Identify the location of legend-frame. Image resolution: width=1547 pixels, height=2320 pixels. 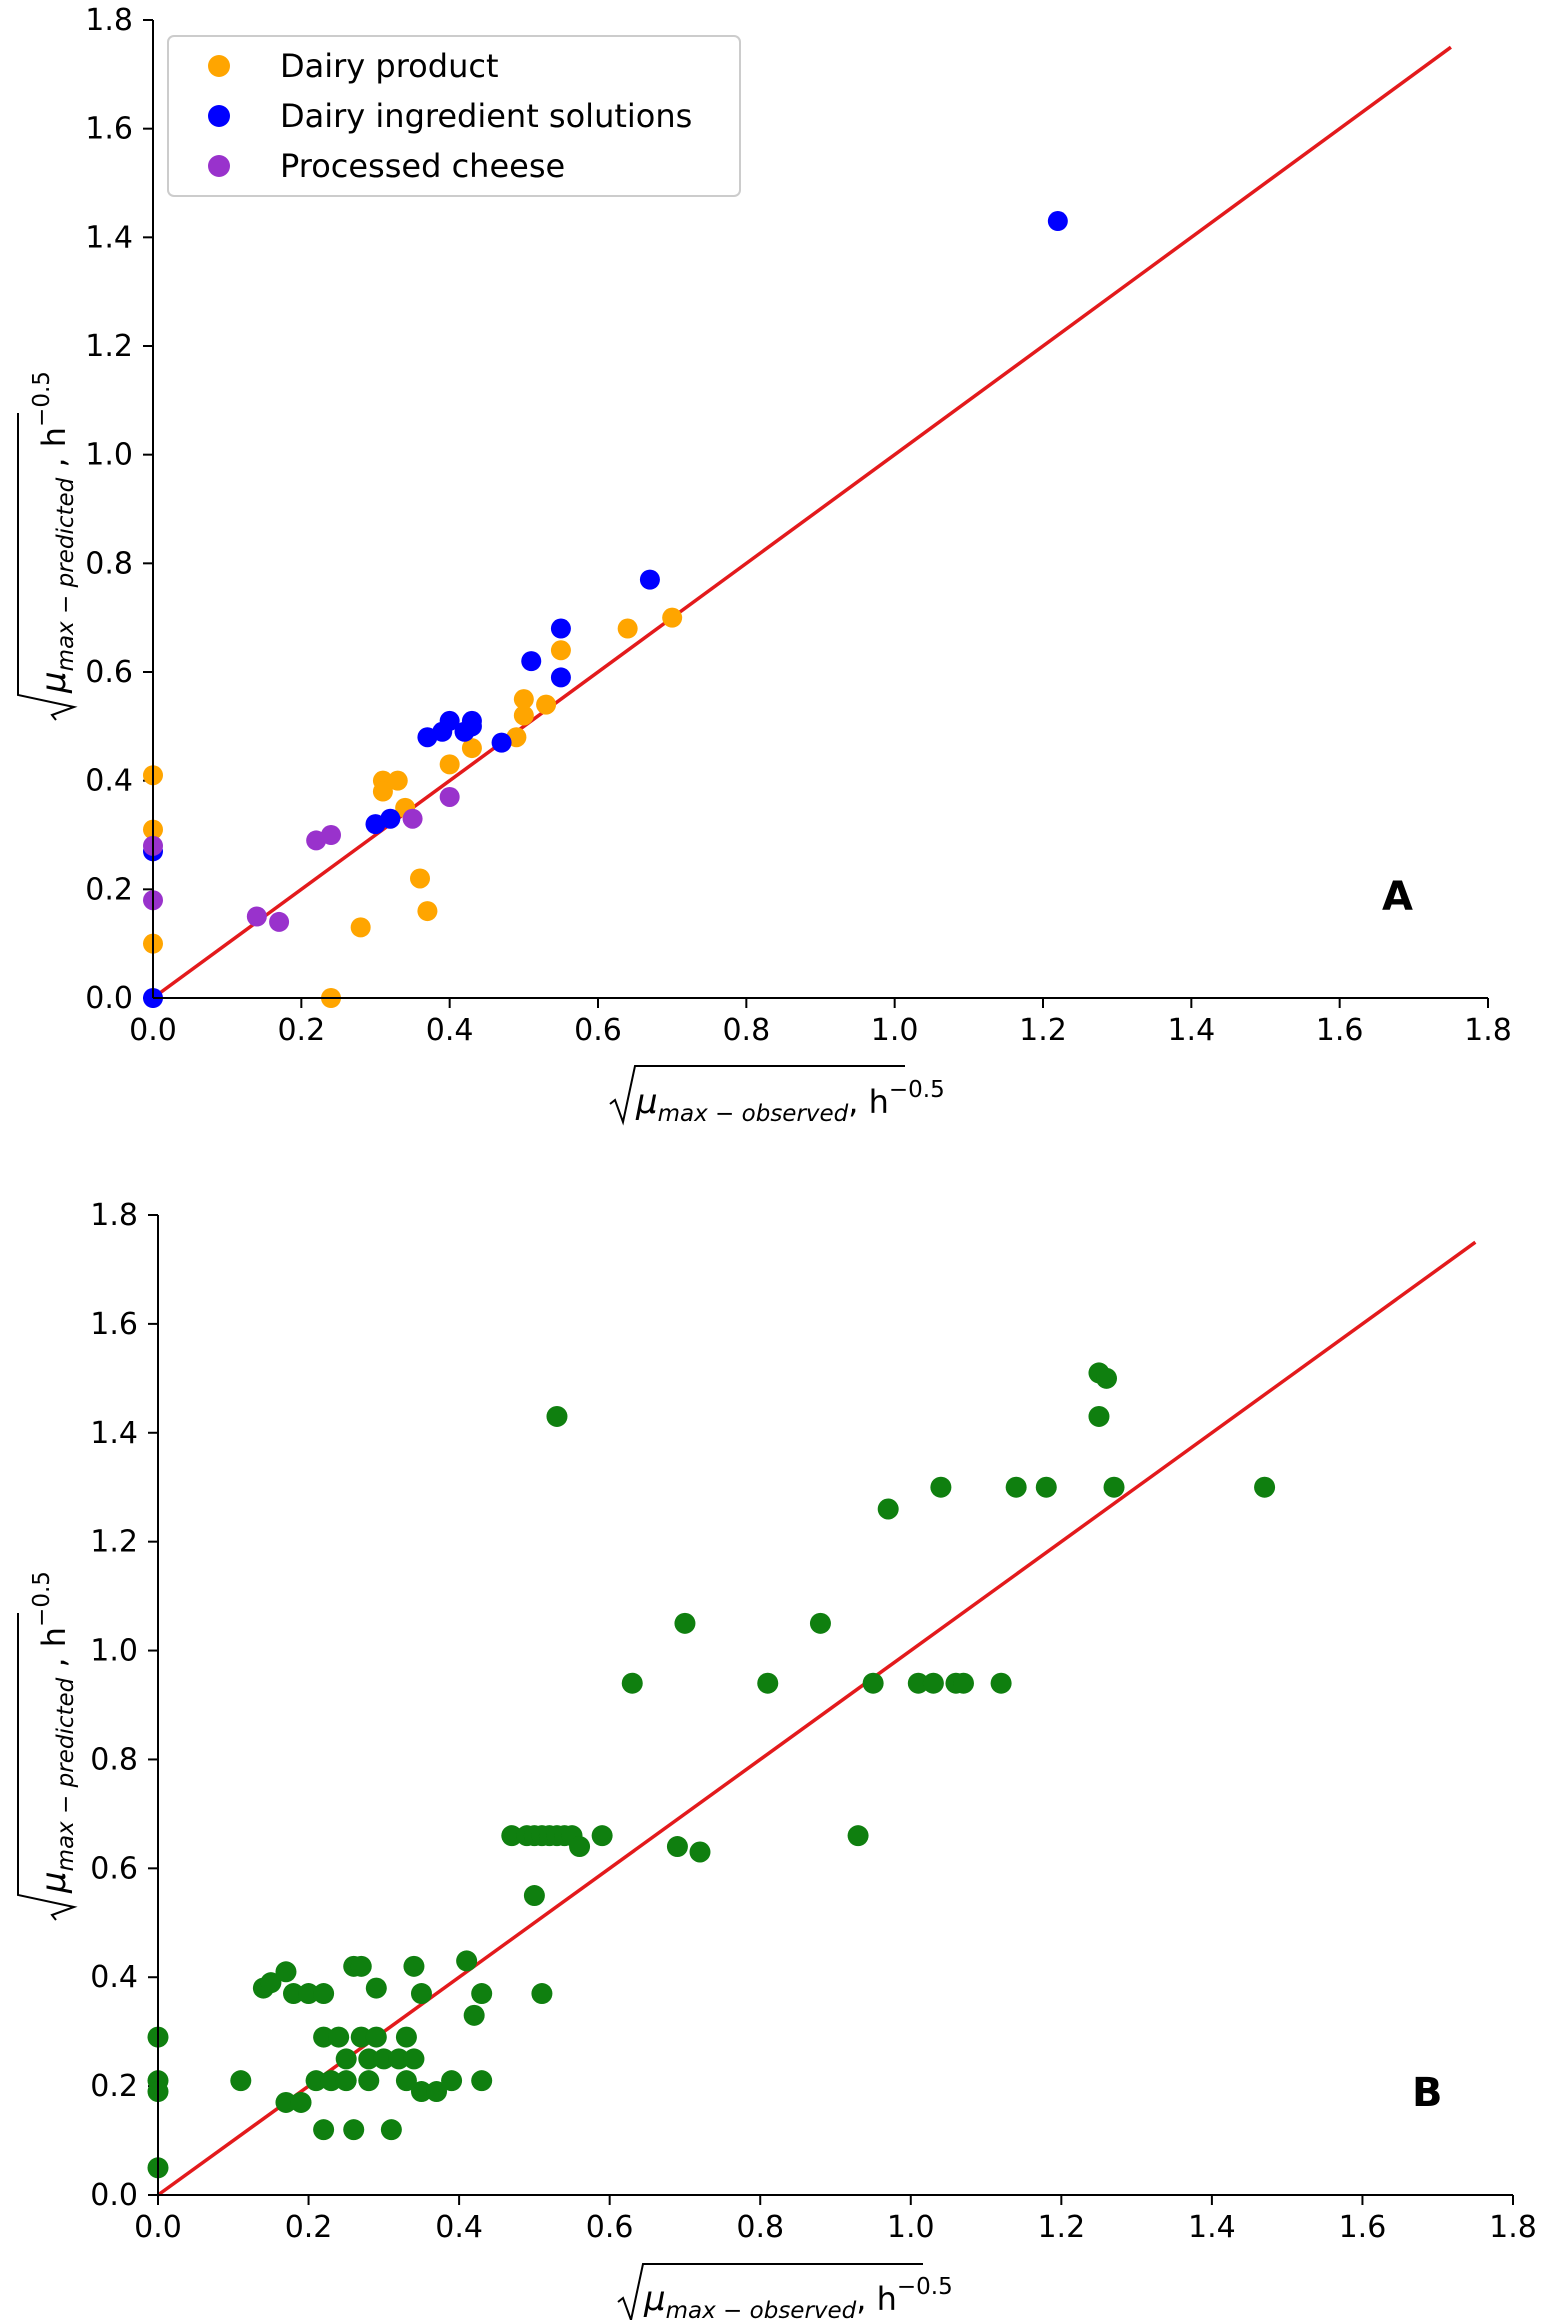
(454, 116).